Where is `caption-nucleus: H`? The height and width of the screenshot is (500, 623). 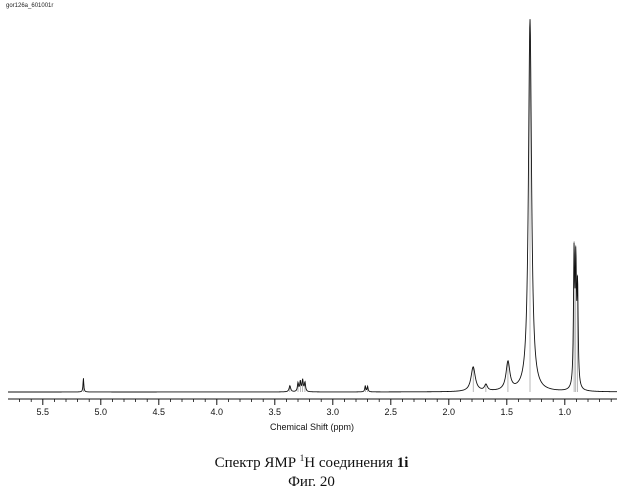
caption-nucleus: H is located at coordinates (309, 463).